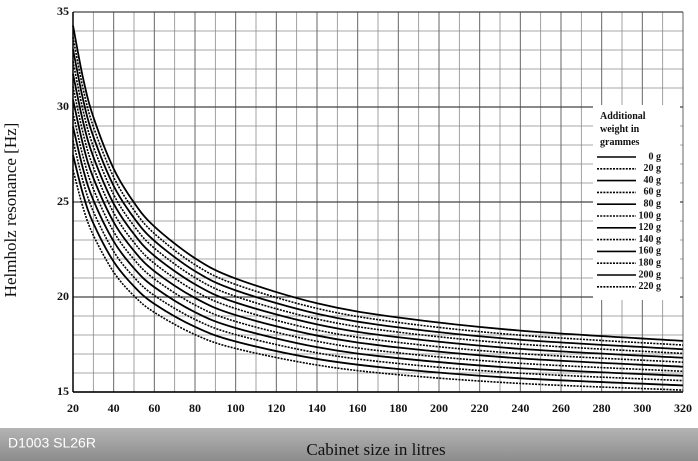  I want to click on x-tick-label: 20, so click(73, 408).